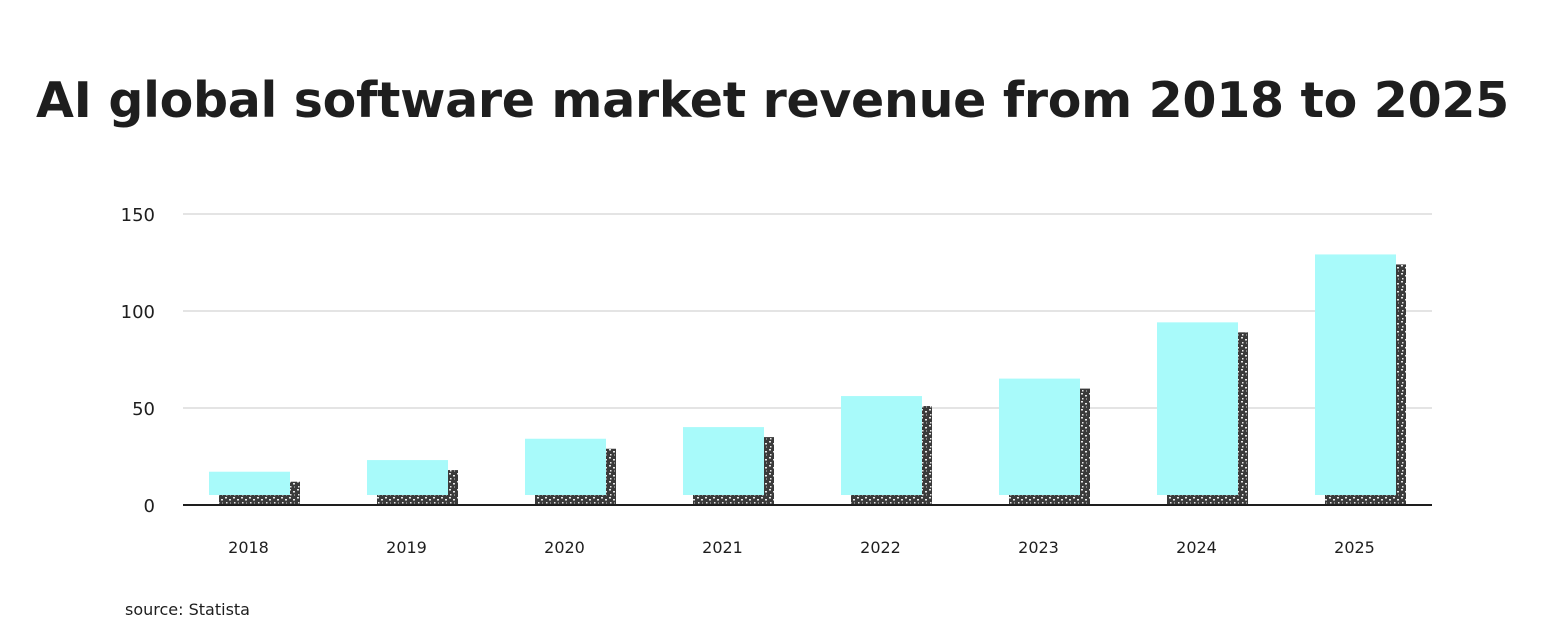 The width and height of the screenshot is (1550, 640). I want to click on x-tick-label: 2025, so click(1354, 547).